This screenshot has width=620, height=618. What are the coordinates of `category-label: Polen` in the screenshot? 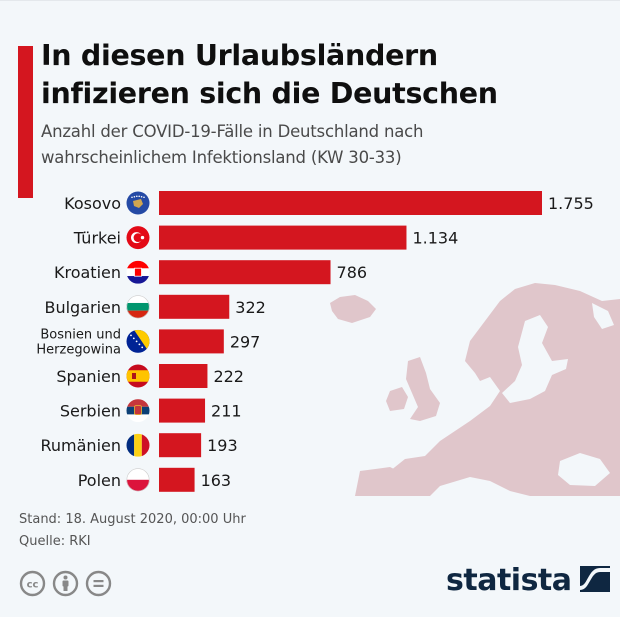 It's located at (99, 480).